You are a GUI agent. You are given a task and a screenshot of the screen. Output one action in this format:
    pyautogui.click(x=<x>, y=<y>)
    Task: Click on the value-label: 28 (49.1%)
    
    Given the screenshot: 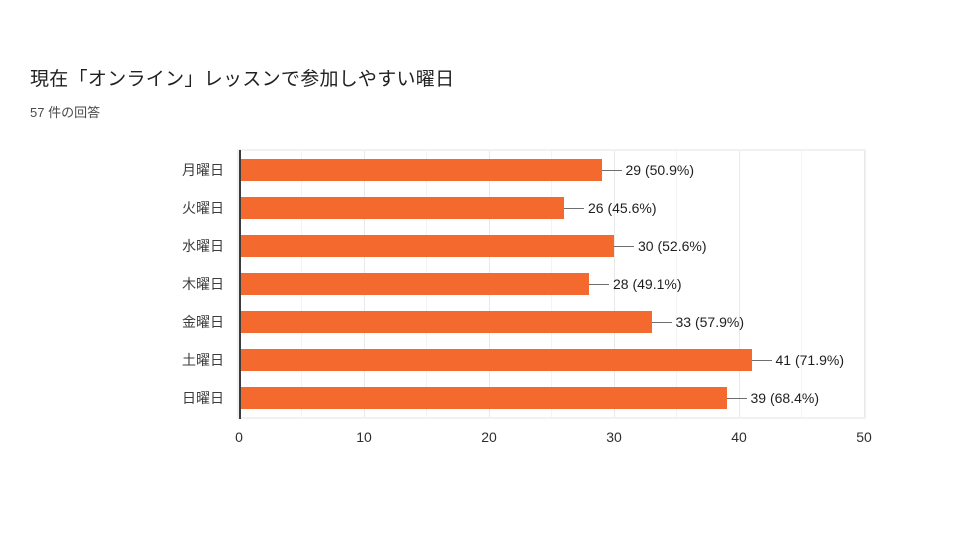 What is the action you would take?
    pyautogui.click(x=647, y=284)
    